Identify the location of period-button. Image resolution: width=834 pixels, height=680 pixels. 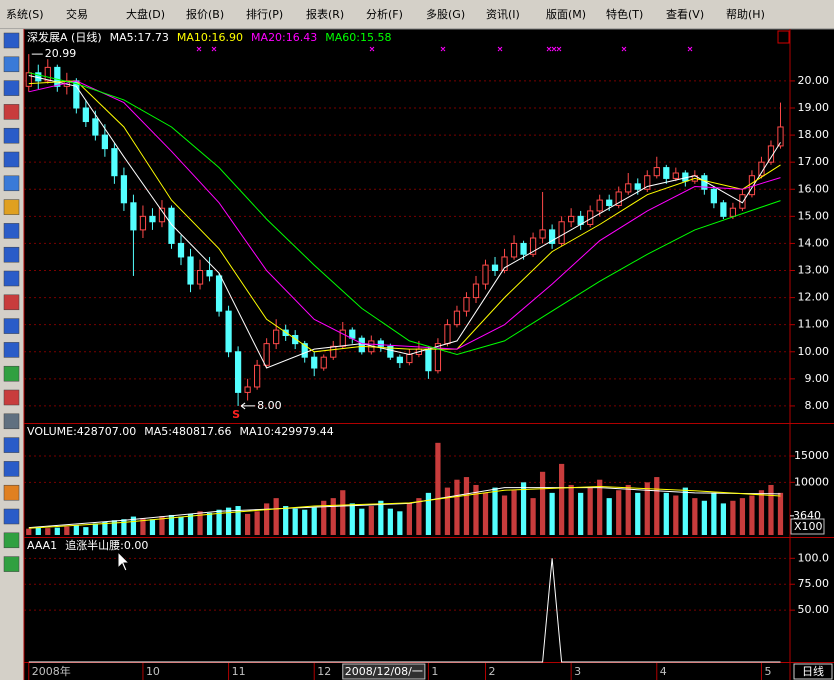
(783, 37).